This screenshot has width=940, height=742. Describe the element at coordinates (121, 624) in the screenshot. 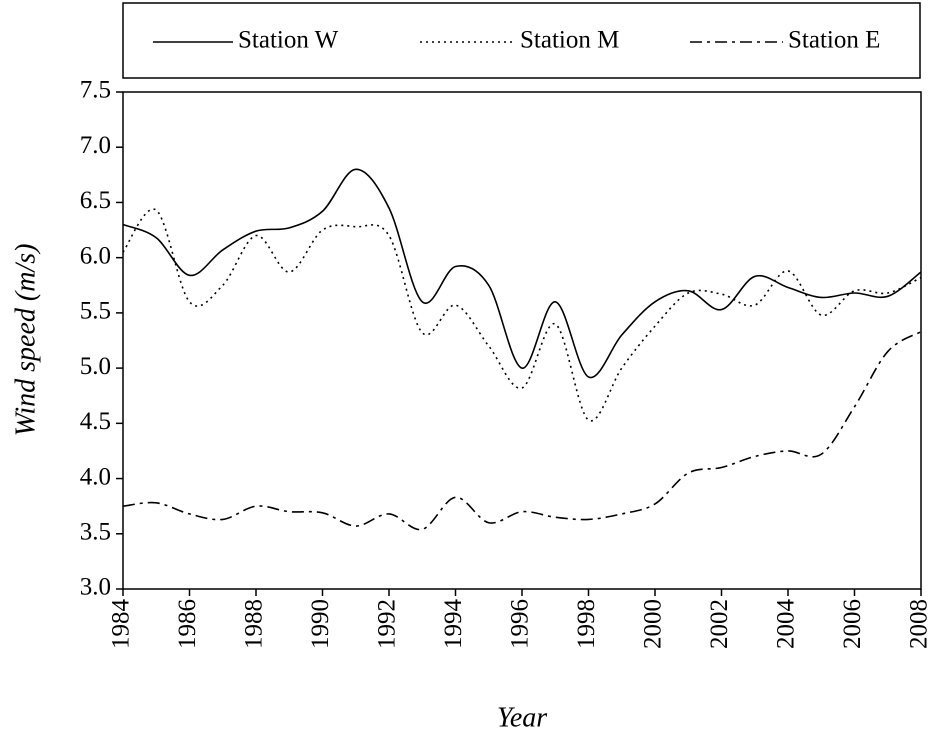

I see `x-tick-label: 1984` at that location.